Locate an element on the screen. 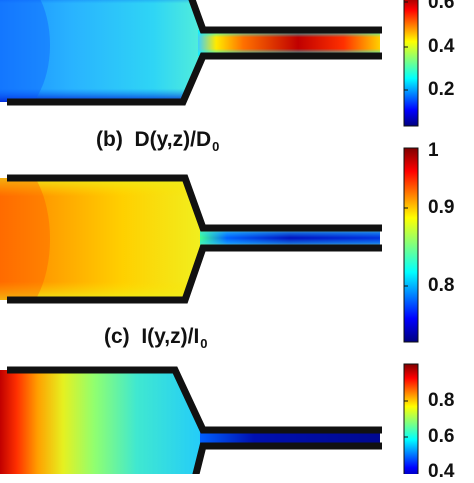  colorbar-c-tick-2: 0.6 is located at coordinates (441, 436).